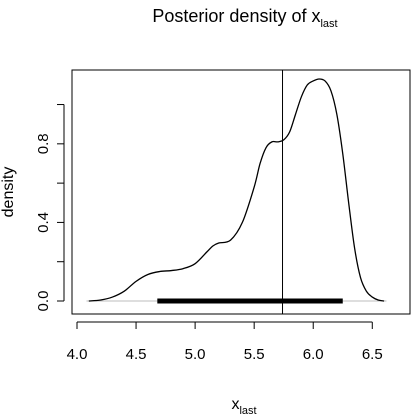 This screenshot has width=415, height=415. I want to click on chart-title: Posterior density of xlast, so click(244, 18).